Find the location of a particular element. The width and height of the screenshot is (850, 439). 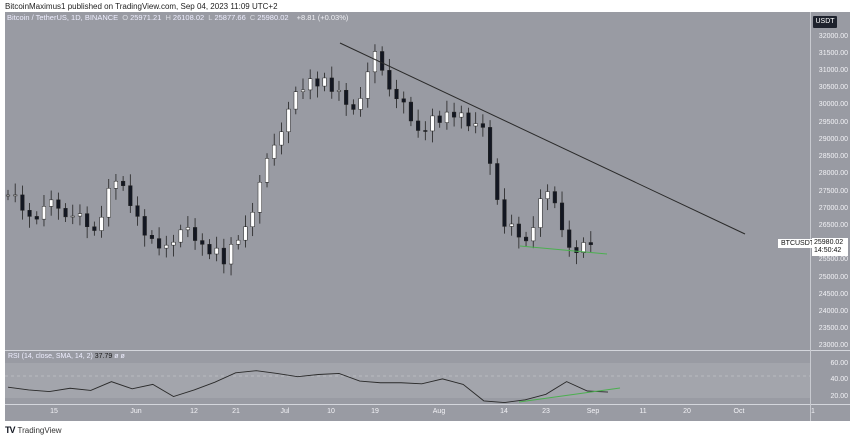

close-value: 25980.02 is located at coordinates (273, 17).